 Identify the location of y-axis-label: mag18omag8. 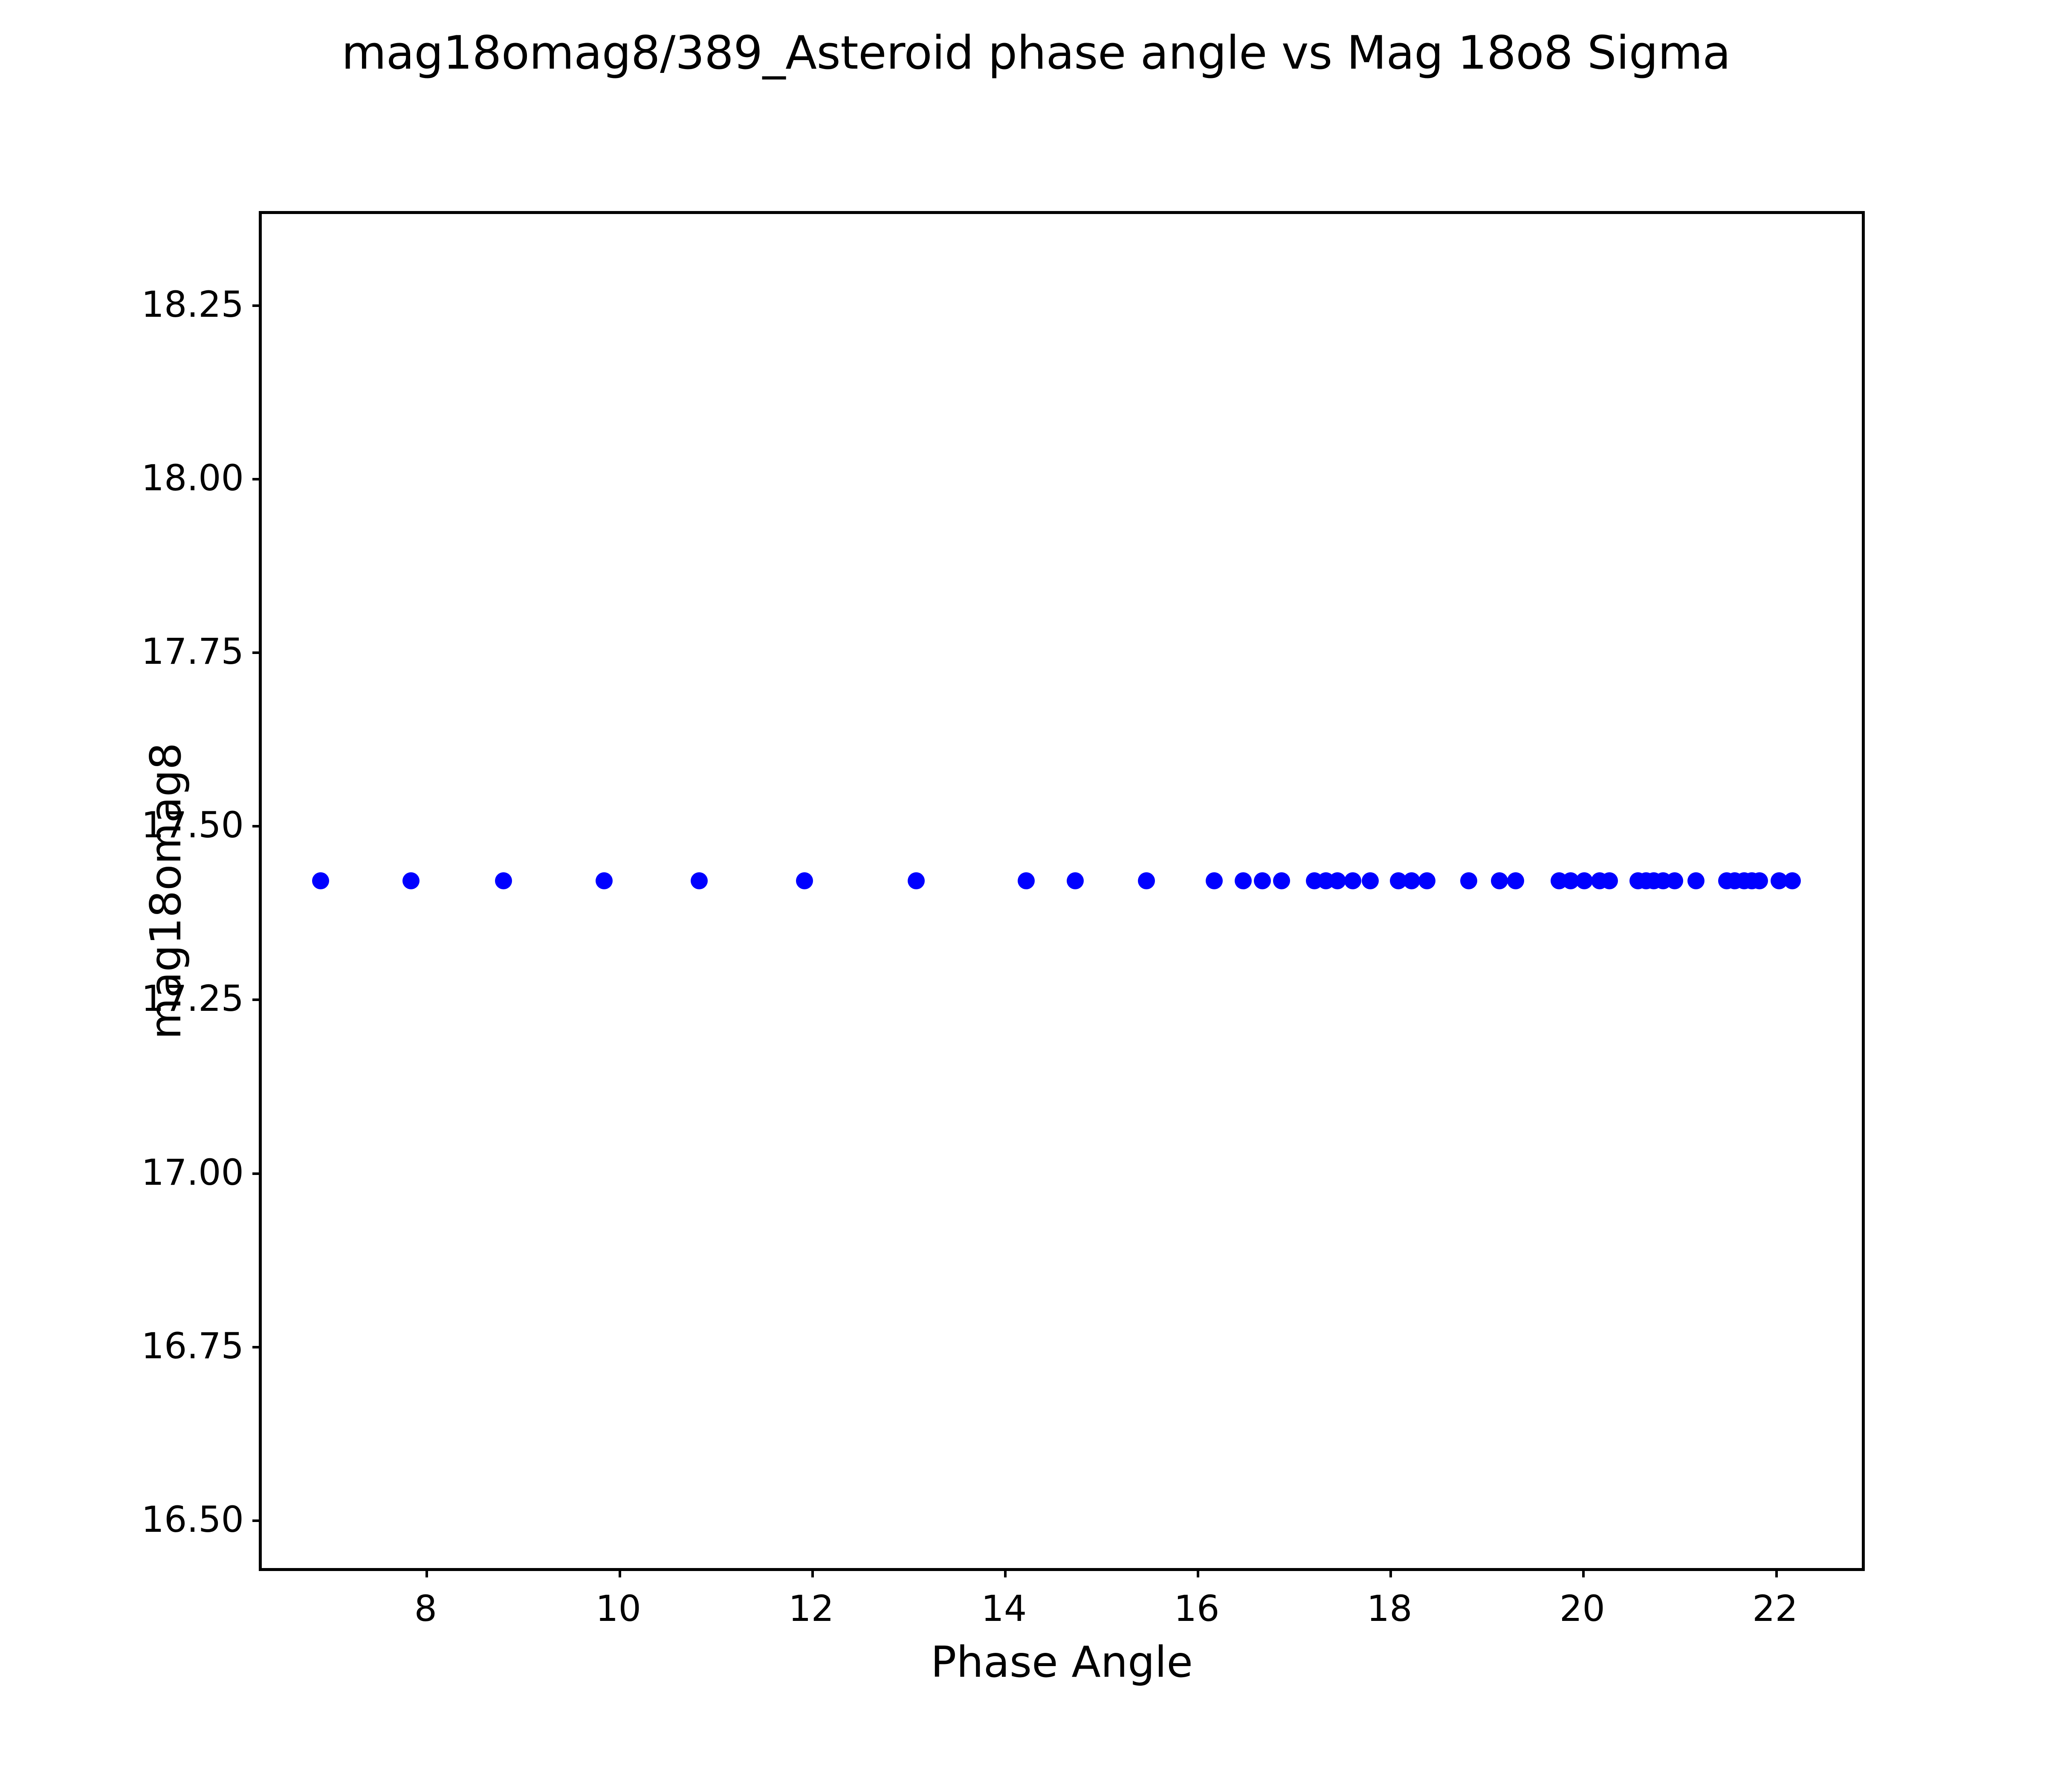
(166, 891).